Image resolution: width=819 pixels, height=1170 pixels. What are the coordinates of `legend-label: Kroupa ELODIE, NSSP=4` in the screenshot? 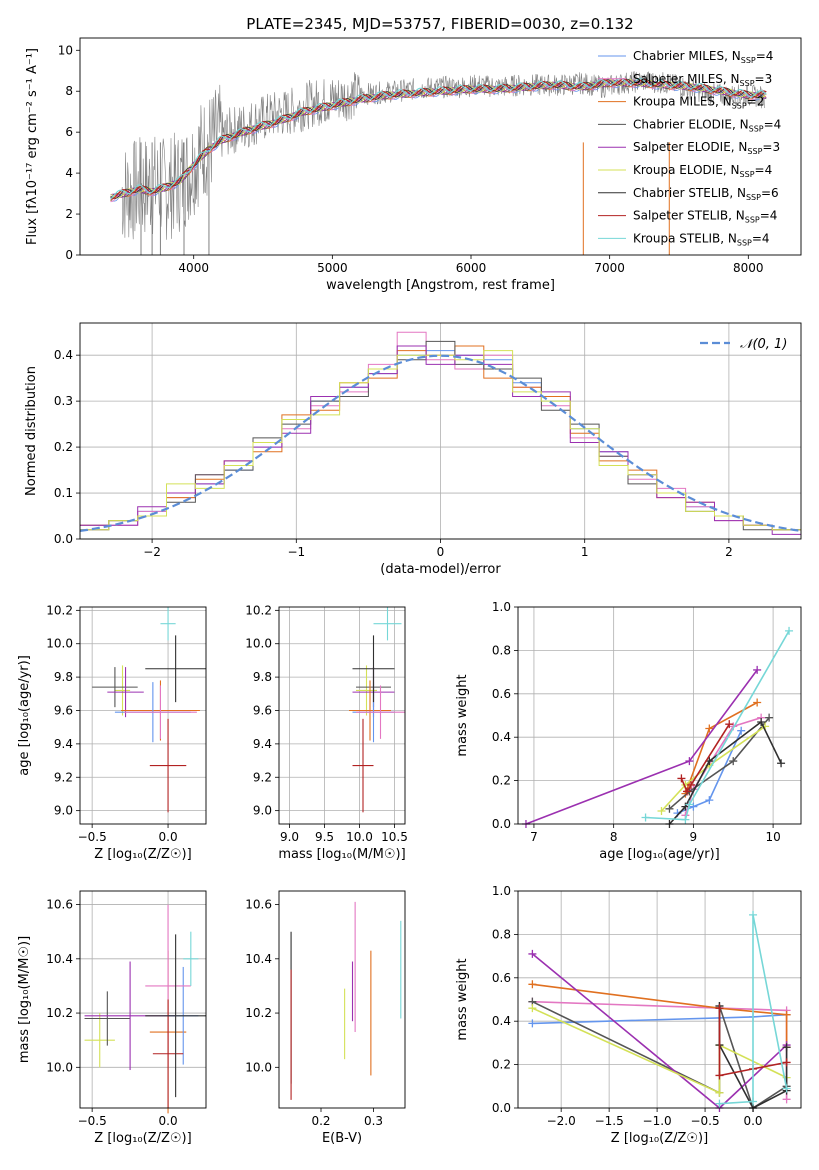 It's located at (702, 171).